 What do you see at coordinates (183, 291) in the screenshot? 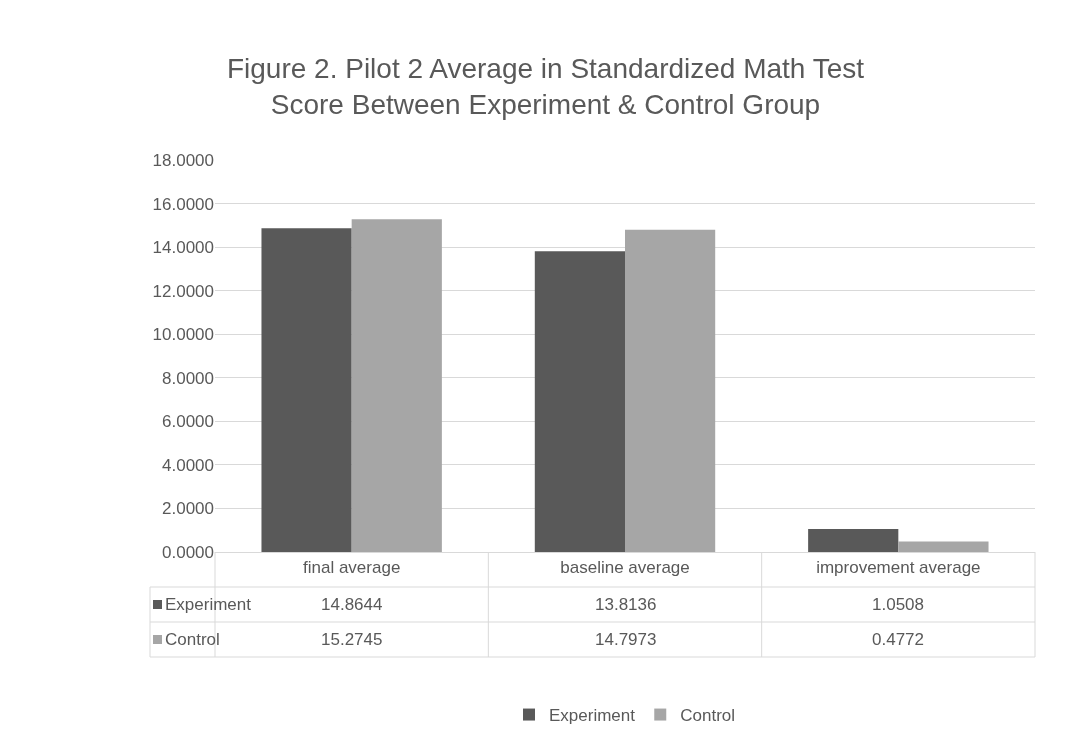
I see `y-tick-label: 12.0000` at bounding box center [183, 291].